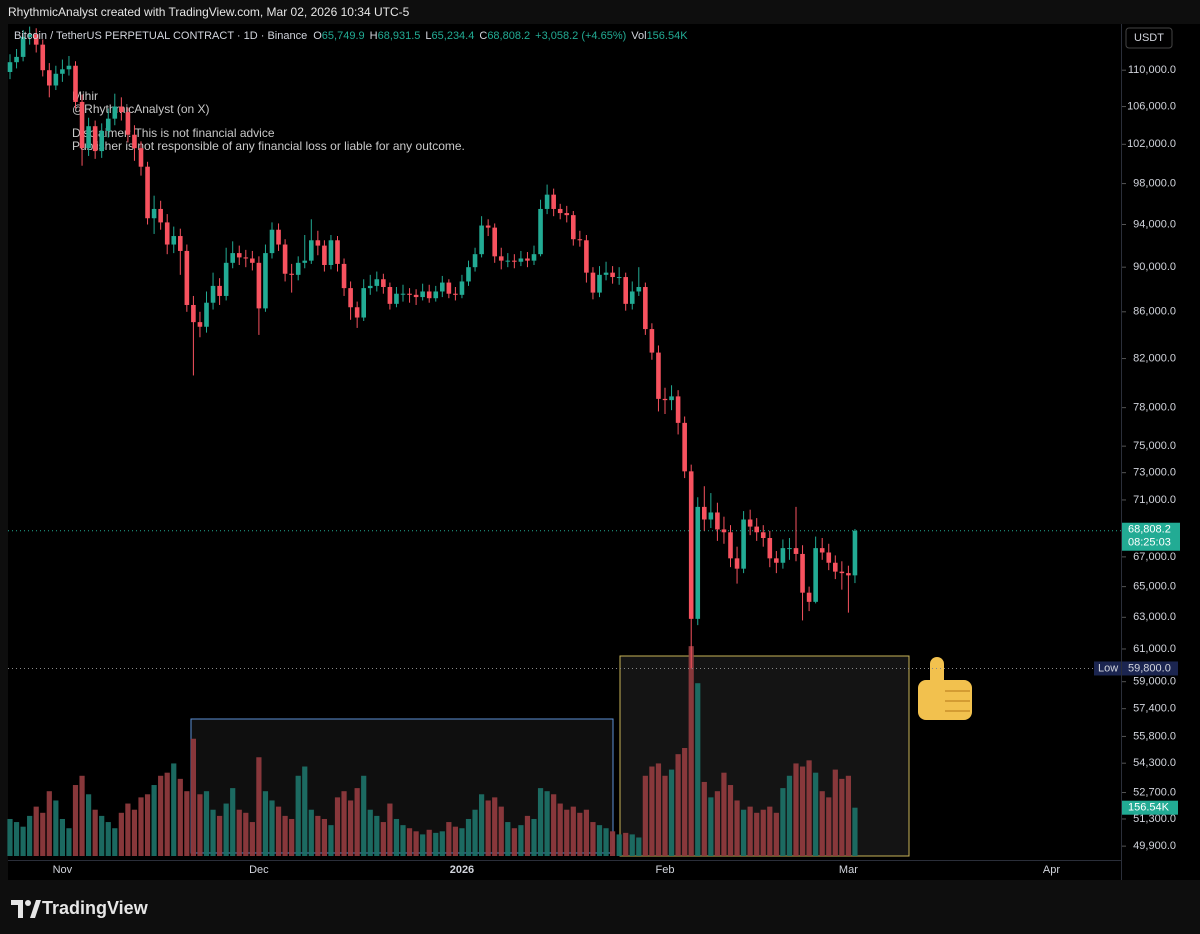 The width and height of the screenshot is (1200, 934). What do you see at coordinates (1149, 668) in the screenshot?
I see `low-tag-label: 59,800.0` at bounding box center [1149, 668].